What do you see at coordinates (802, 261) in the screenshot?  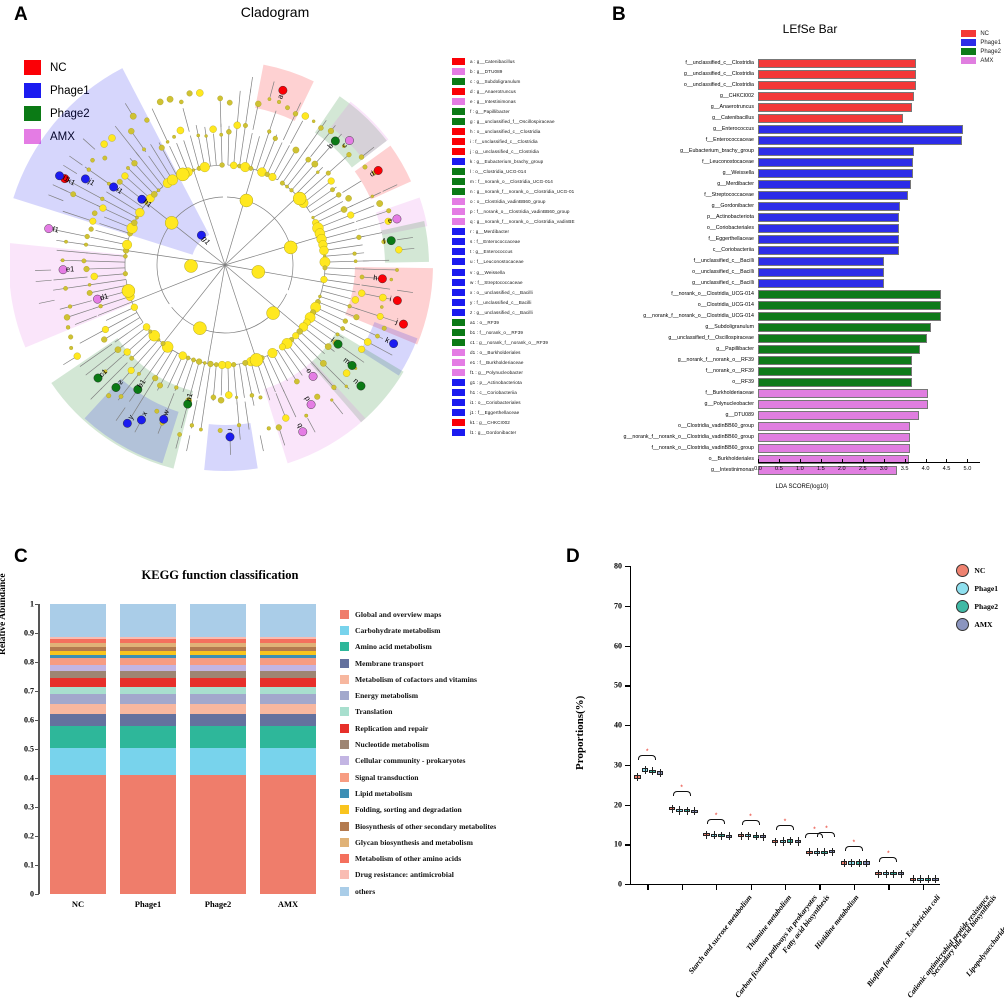 I see `lefse-bar-row: f__unclassified_c__Bacilli` at bounding box center [802, 261].